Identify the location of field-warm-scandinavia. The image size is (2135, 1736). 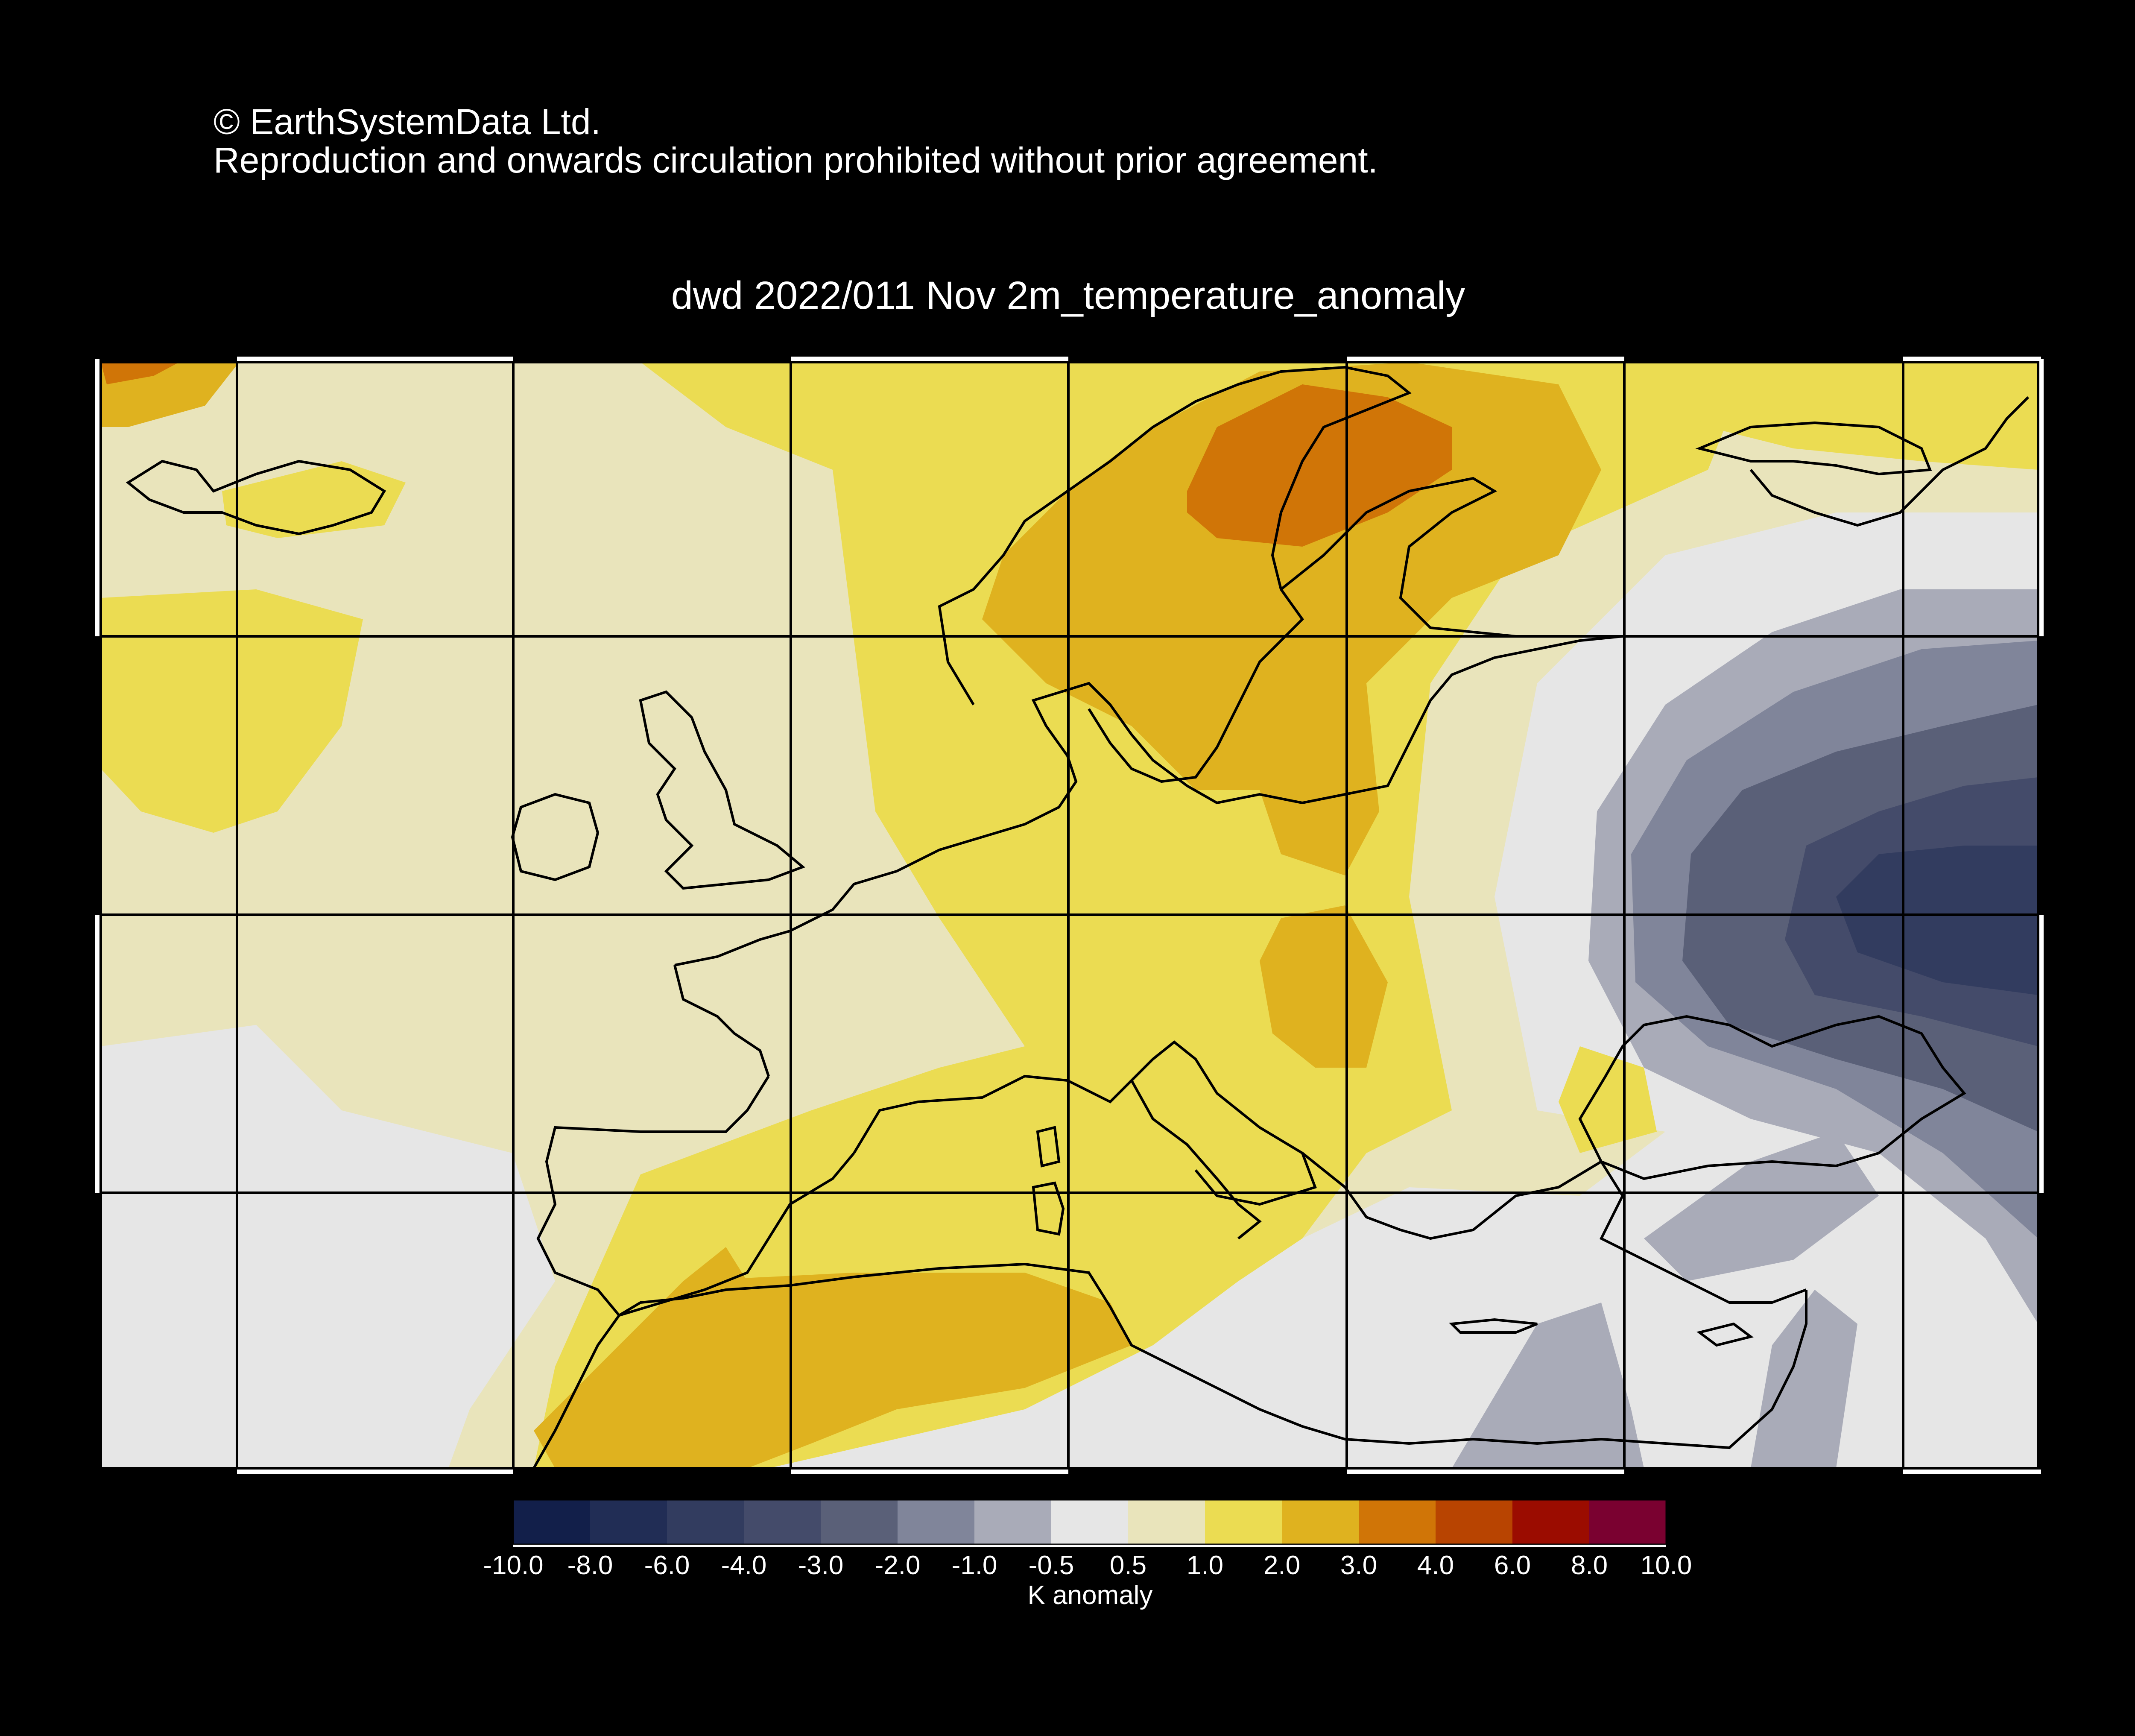
(1291, 618).